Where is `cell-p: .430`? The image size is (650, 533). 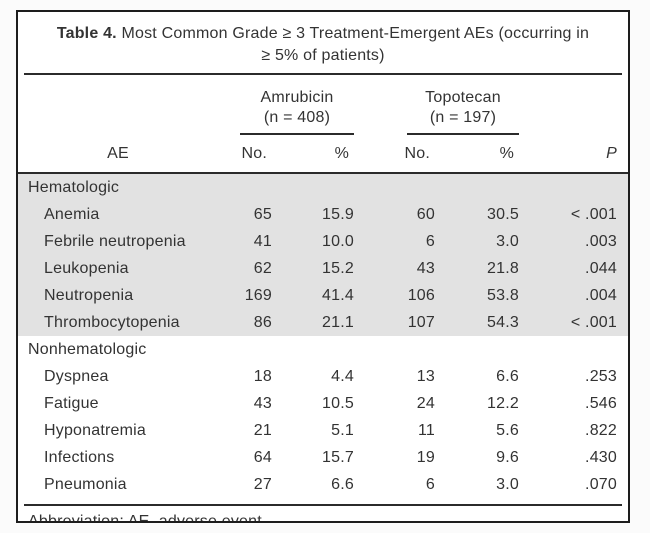 cell-p: .430 is located at coordinates (601, 457).